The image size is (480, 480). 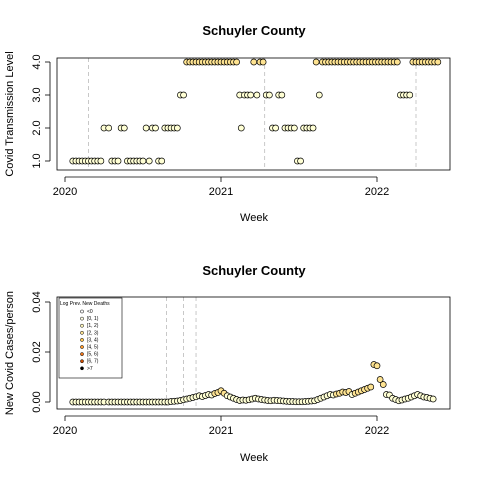 What do you see at coordinates (254, 458) in the screenshot?
I see `bottom-x-axis-label: Week` at bounding box center [254, 458].